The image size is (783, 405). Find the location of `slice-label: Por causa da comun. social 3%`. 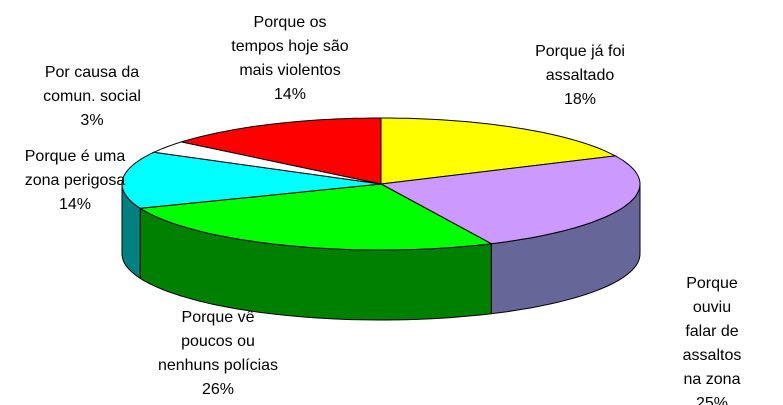

slice-label: Por causa da comun. social 3% is located at coordinates (92, 97).